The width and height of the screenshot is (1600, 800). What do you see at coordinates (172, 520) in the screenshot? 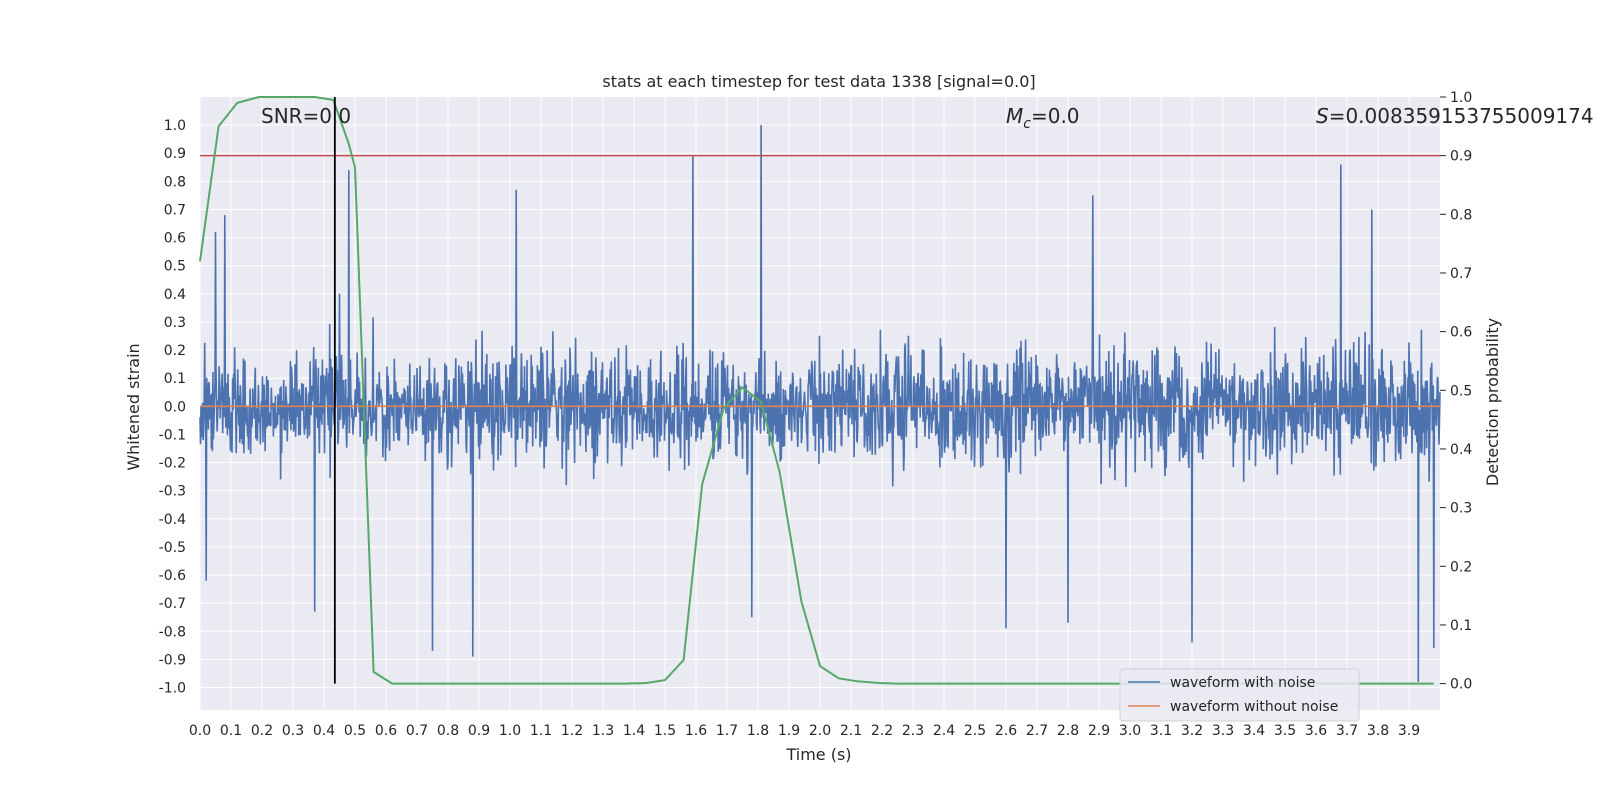
I see `y-tick-label: -0.4` at bounding box center [172, 520].